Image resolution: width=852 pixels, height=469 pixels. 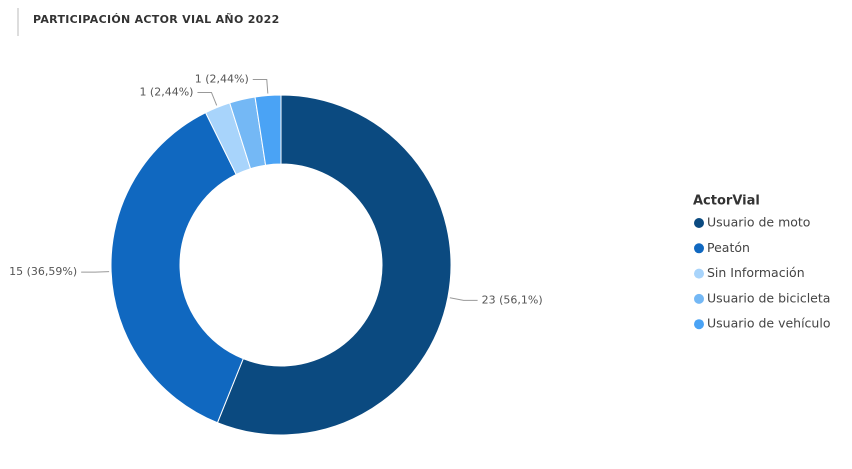 I want to click on legend-label: Sin Información, so click(x=756, y=272).